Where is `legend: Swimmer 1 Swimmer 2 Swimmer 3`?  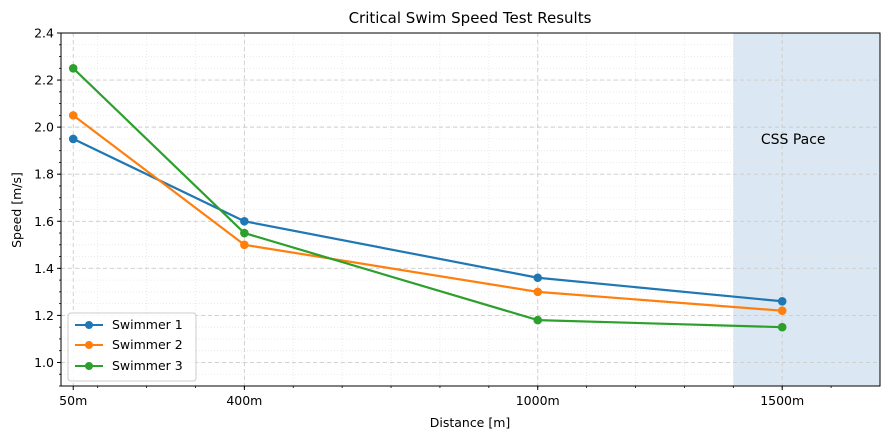
legend: Swimmer 1 Swimmer 2 Swimmer 3 is located at coordinates (132, 347).